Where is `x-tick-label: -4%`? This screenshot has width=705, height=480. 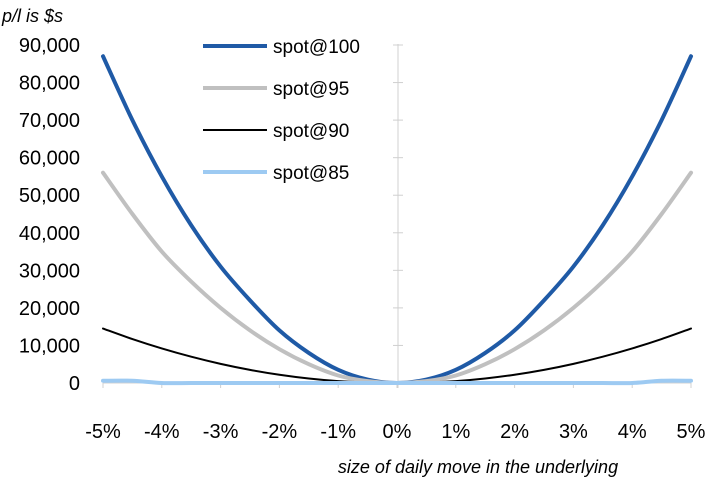
x-tick-label: -4% is located at coordinates (162, 432).